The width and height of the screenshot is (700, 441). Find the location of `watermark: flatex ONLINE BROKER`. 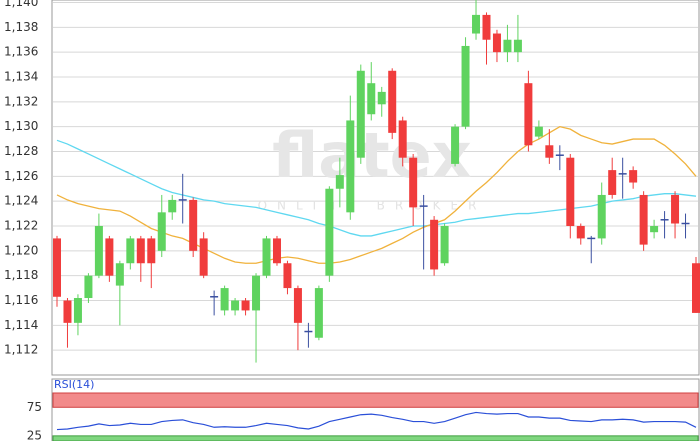

watermark: flatex ONLINE BROKER is located at coordinates (372, 166).